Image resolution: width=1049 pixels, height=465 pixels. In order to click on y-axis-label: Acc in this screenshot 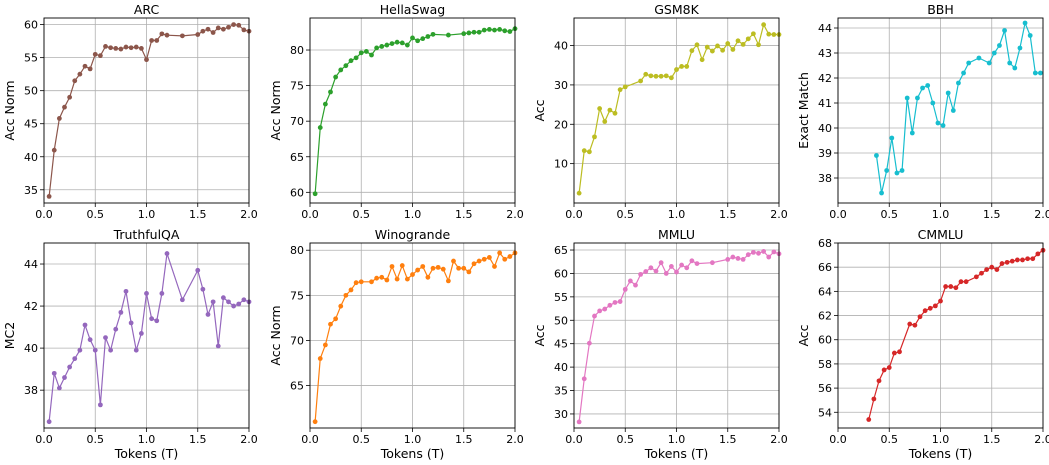, I will do `click(539, 335)`.